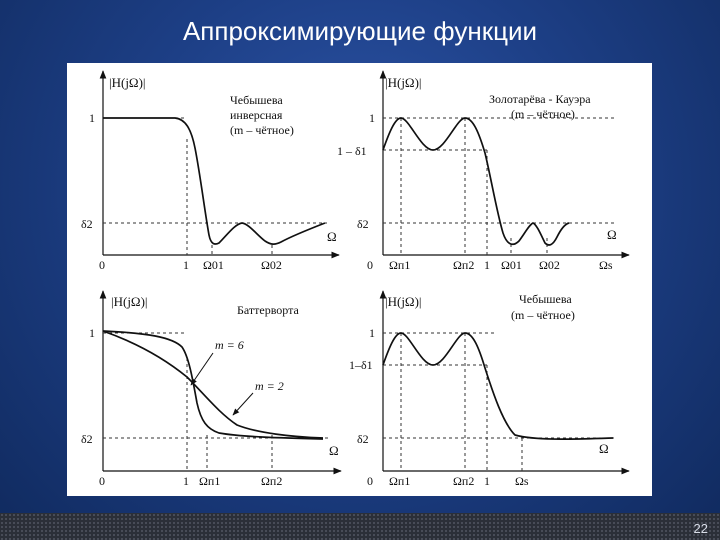  Describe the element at coordinates (229, 345) in the screenshot. I see `curve-label-m6: m = 6` at that location.